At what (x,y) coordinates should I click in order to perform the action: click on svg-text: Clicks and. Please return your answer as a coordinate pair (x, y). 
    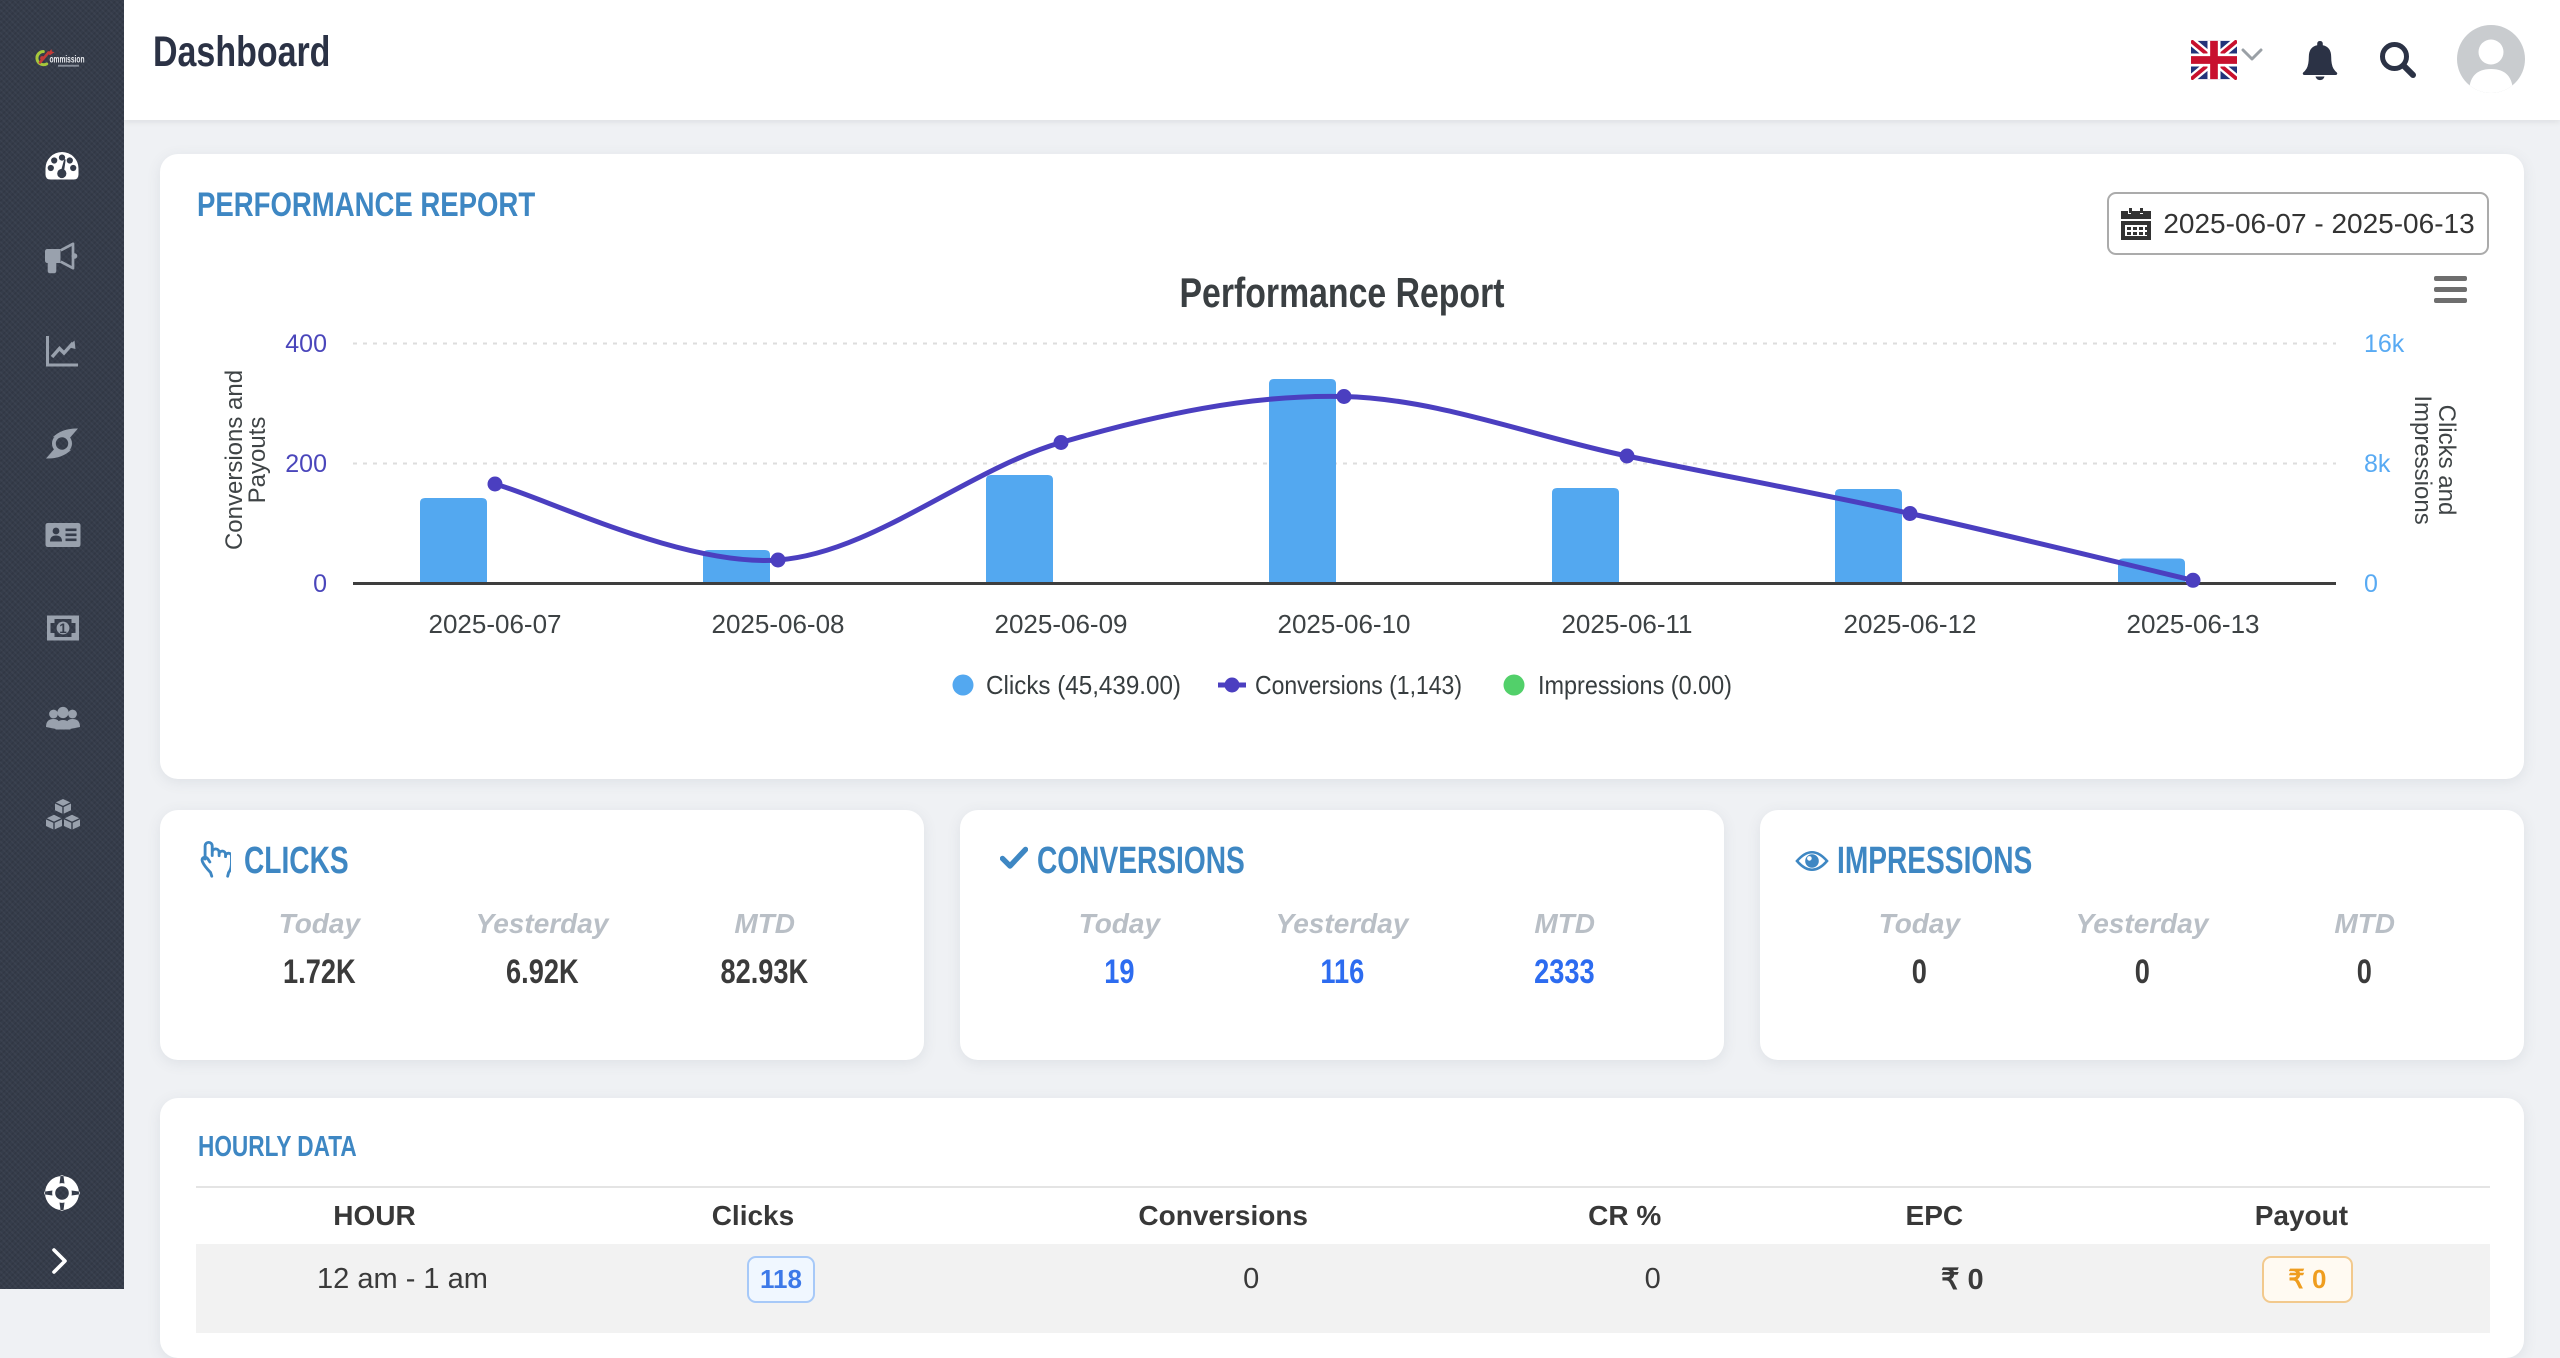
    Looking at the image, I should click on (2446, 460).